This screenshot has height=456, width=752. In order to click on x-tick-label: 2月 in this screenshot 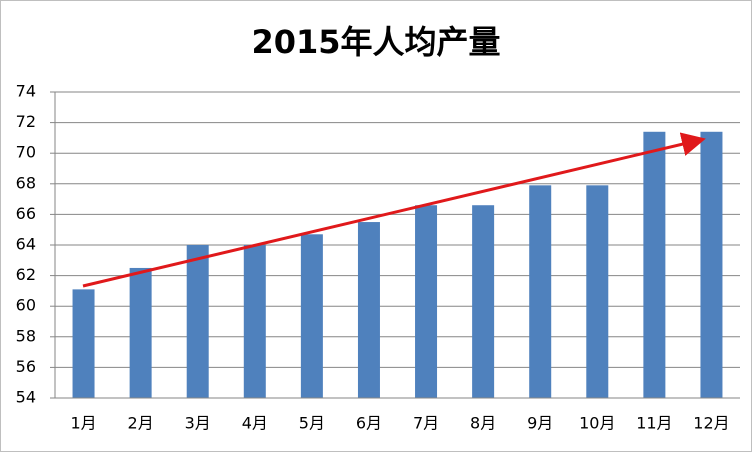, I will do `click(141, 423)`.